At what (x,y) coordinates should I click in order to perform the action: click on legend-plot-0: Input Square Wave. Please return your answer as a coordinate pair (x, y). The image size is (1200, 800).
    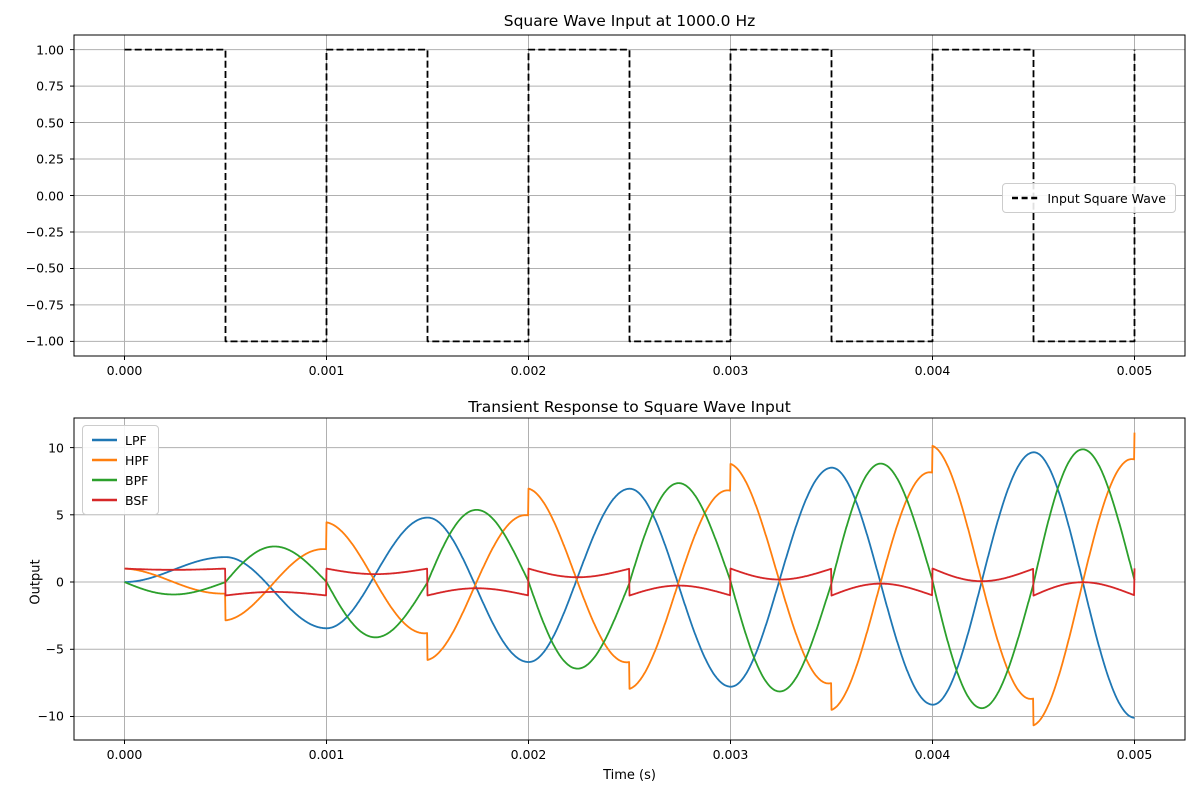
    Looking at the image, I should click on (1089, 198).